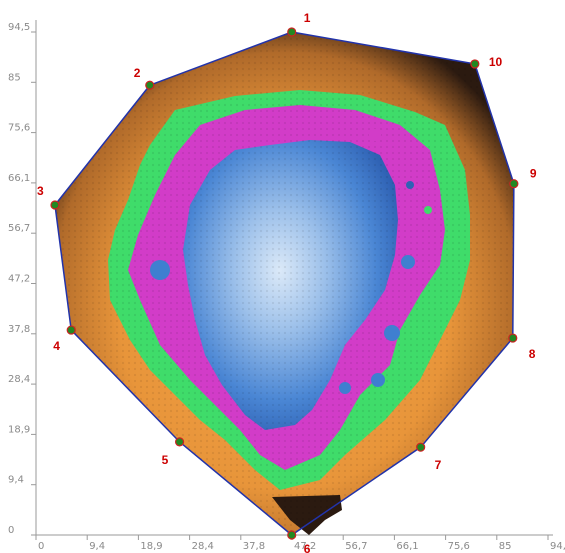  I want to click on y-tick-label: 75,6, so click(19, 128).